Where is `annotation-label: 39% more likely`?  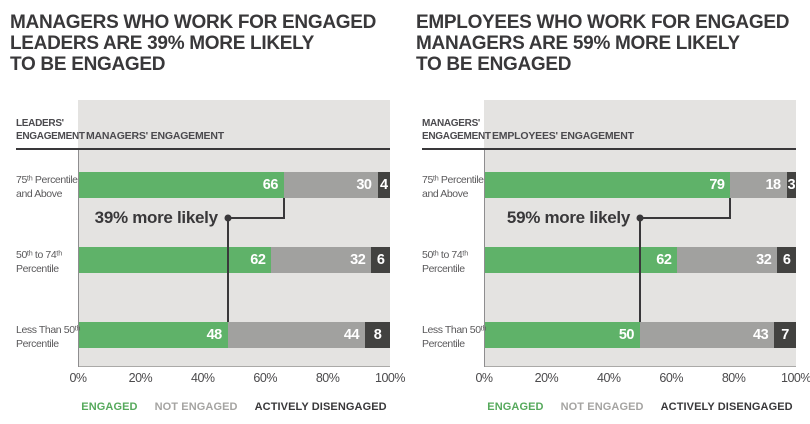 annotation-label: 39% more likely is located at coordinates (156, 217).